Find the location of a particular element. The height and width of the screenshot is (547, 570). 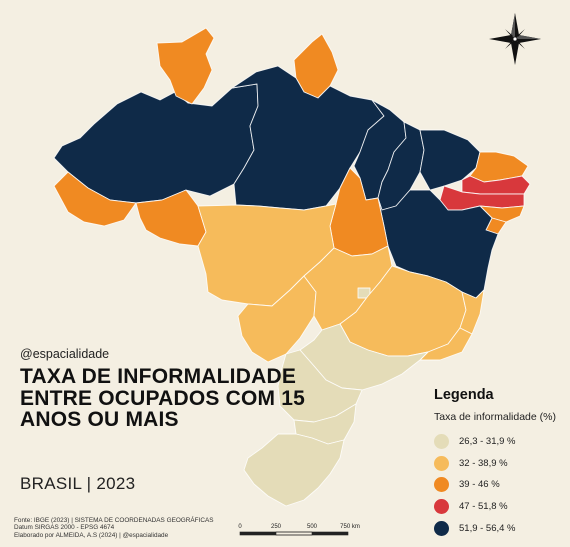

legend-label: 32 - 38,9 % is located at coordinates (483, 463).